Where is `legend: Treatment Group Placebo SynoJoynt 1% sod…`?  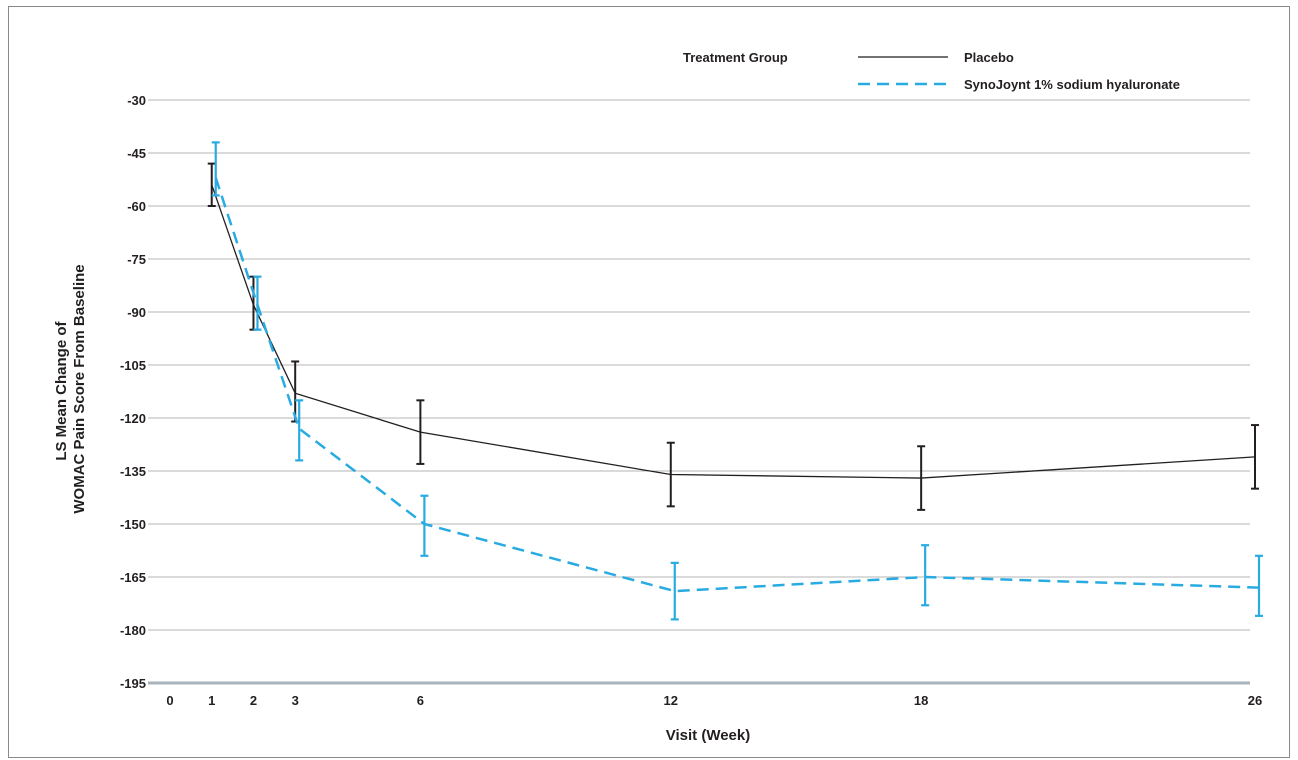 legend: Treatment Group Placebo SynoJoynt 1% sod… is located at coordinates (931, 71).